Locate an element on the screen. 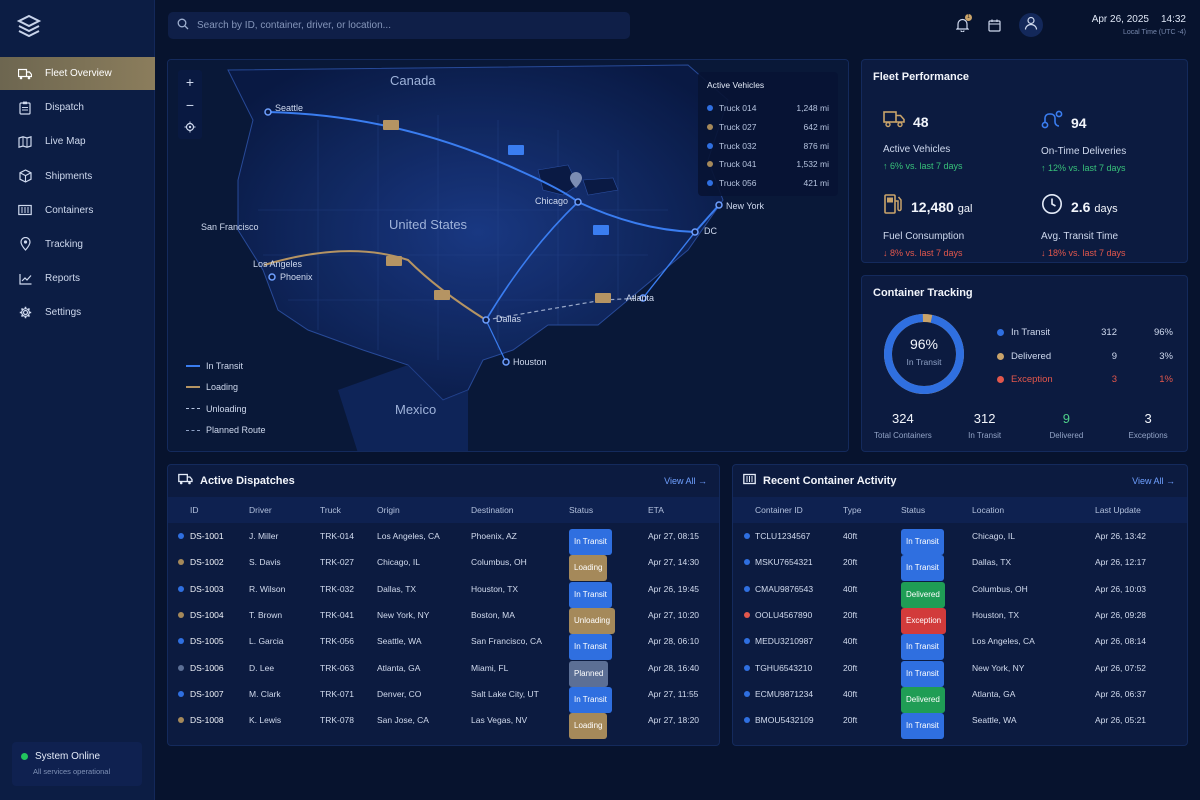  sidebar-item-shipments: Shipments is located at coordinates (77, 176).